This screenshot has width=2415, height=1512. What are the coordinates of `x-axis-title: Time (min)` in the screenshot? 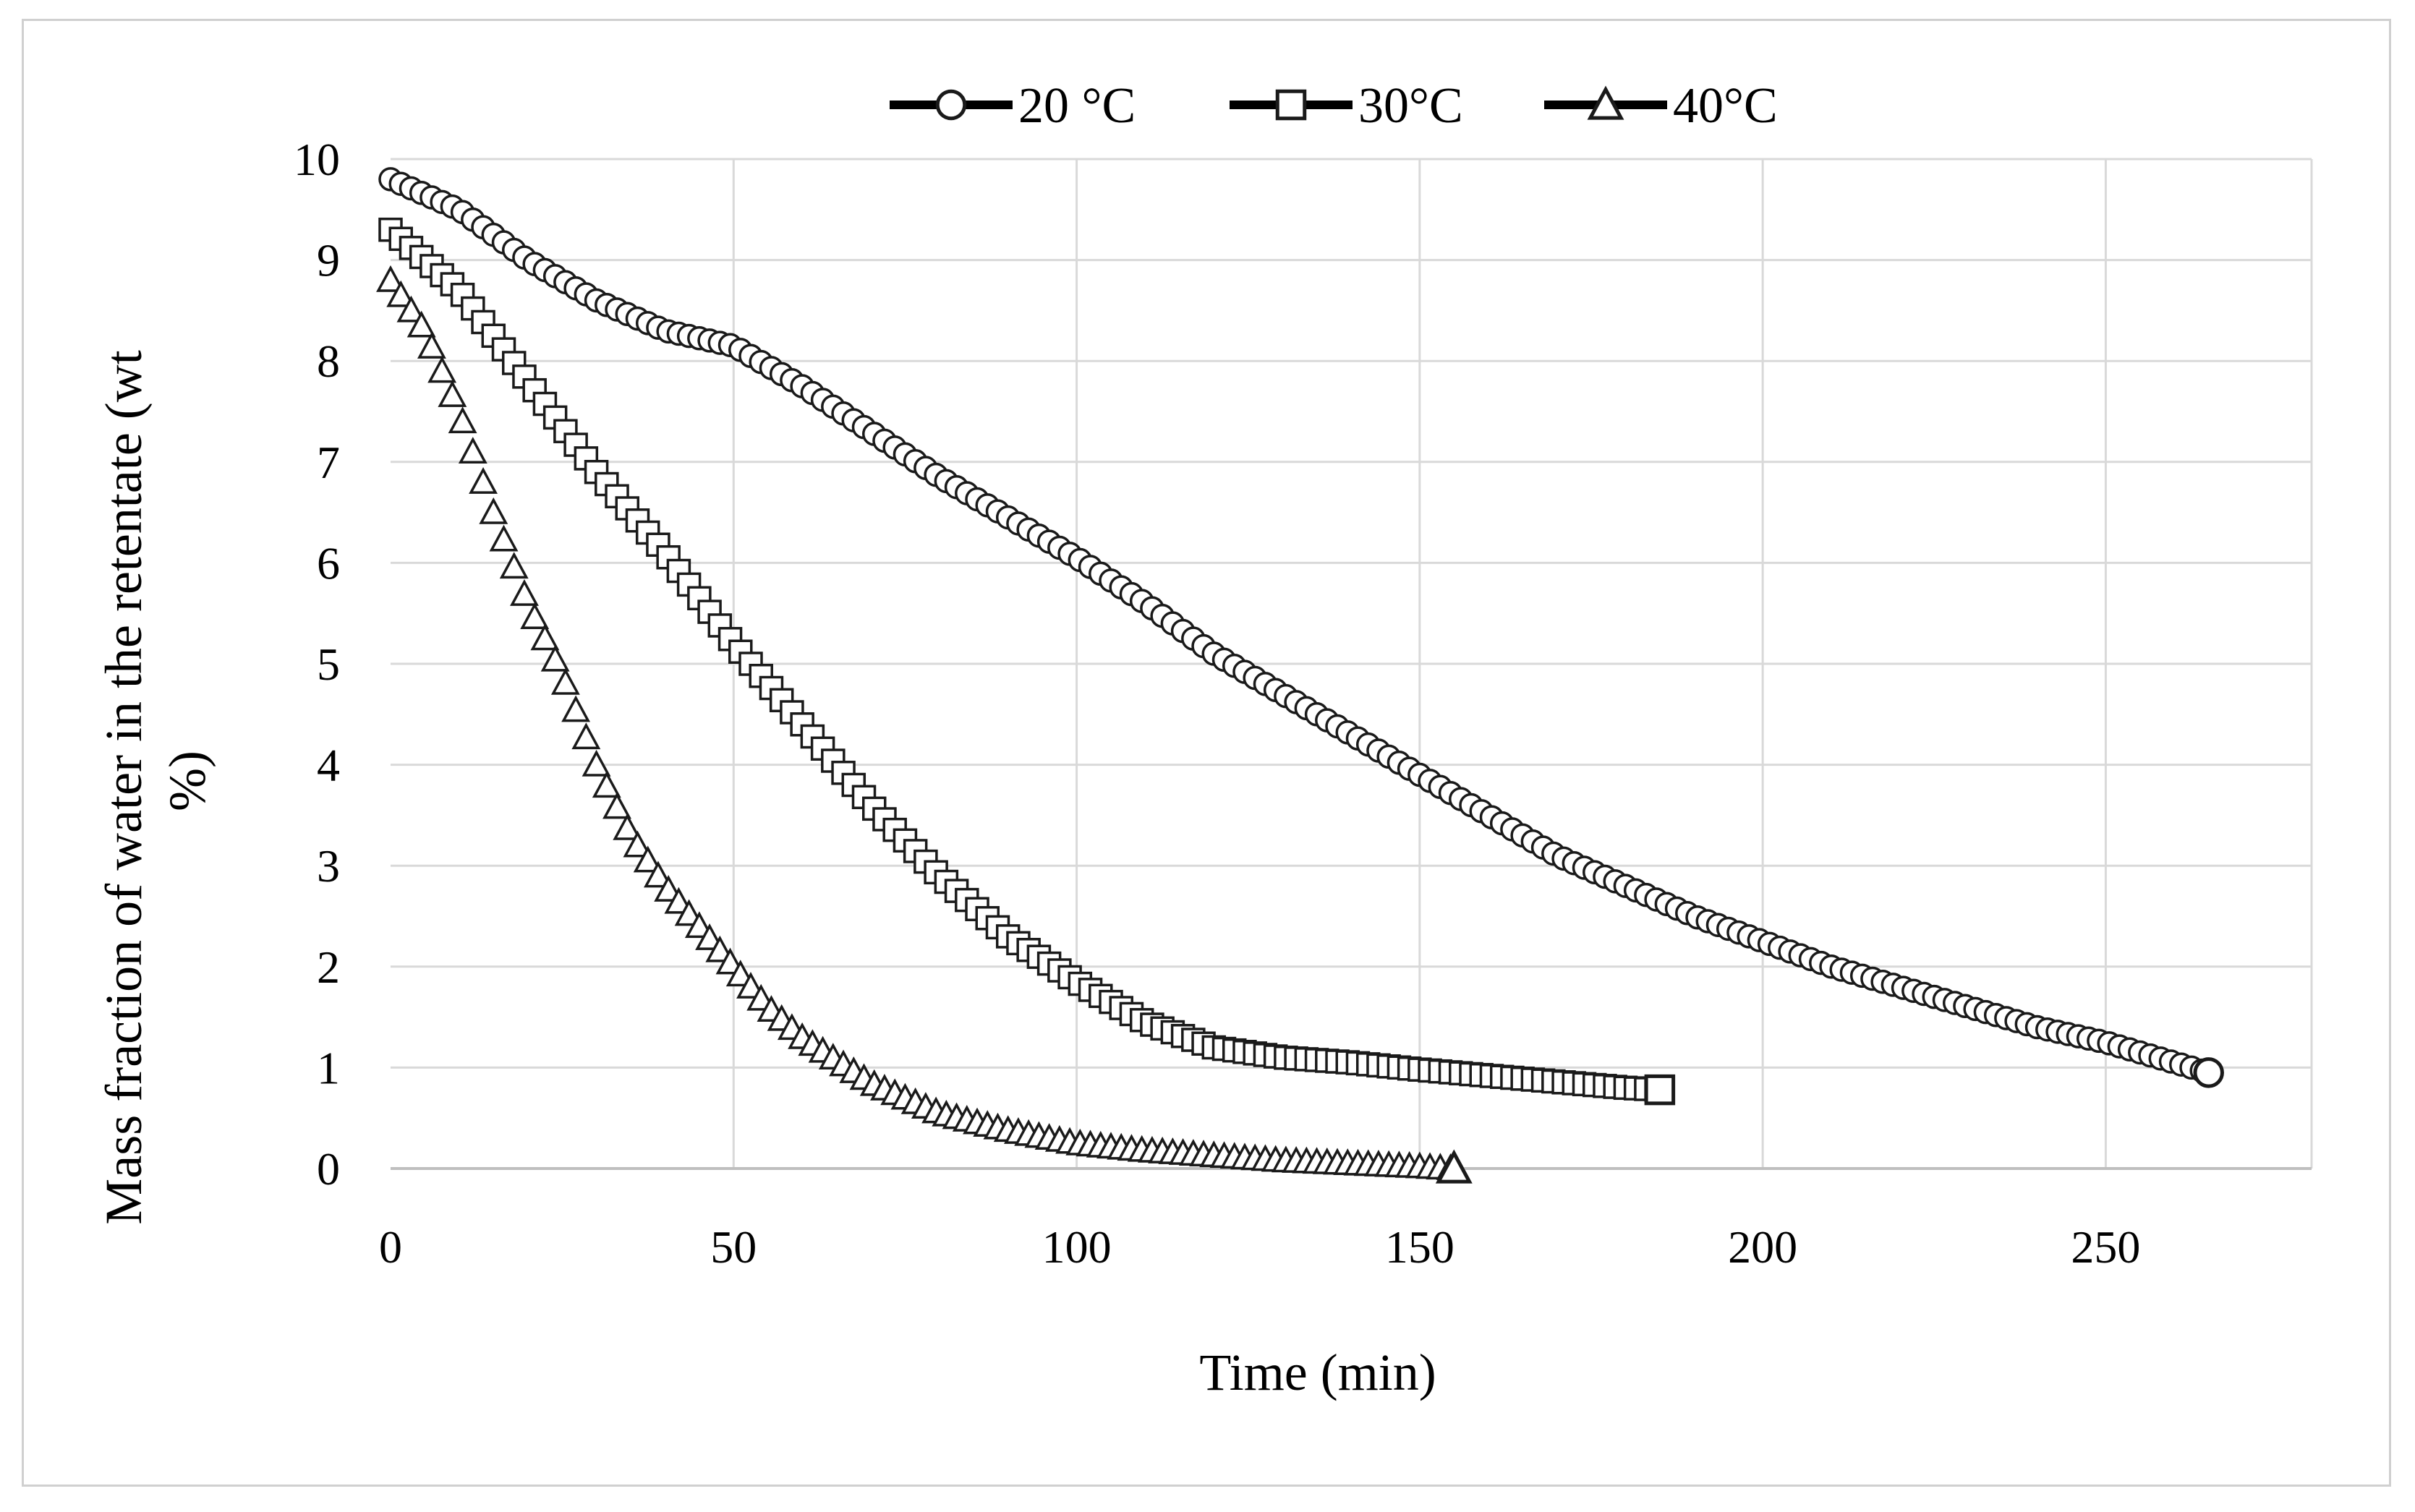 It's located at (1317, 1372).